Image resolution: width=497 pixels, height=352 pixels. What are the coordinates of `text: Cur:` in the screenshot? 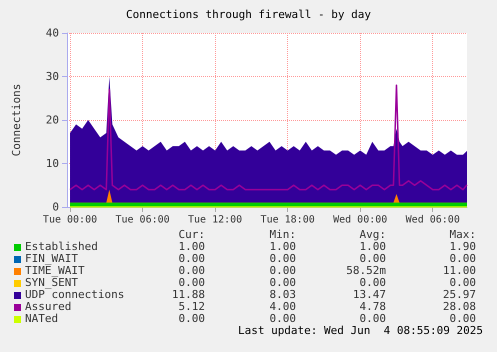 It's located at (191, 234).